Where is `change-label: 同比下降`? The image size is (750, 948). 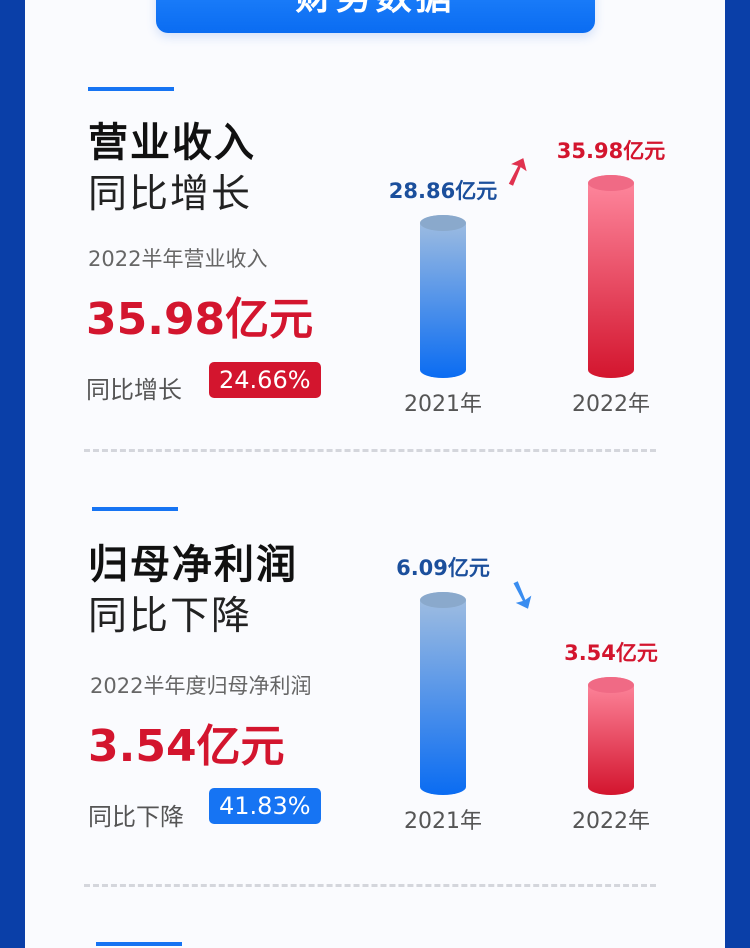
change-label: 同比下降 is located at coordinates (136, 817).